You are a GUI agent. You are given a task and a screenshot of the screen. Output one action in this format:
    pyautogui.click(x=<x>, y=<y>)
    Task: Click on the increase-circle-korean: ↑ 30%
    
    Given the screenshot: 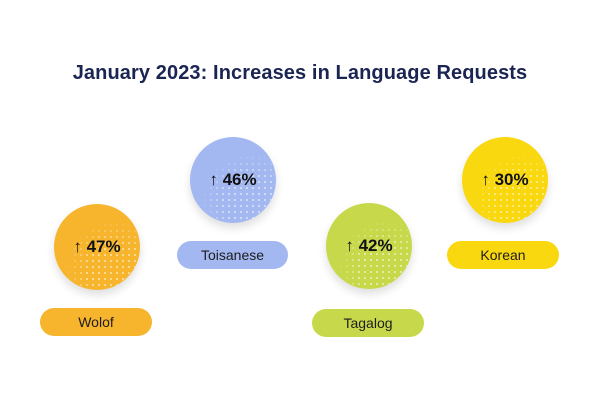 What is the action you would take?
    pyautogui.click(x=505, y=180)
    